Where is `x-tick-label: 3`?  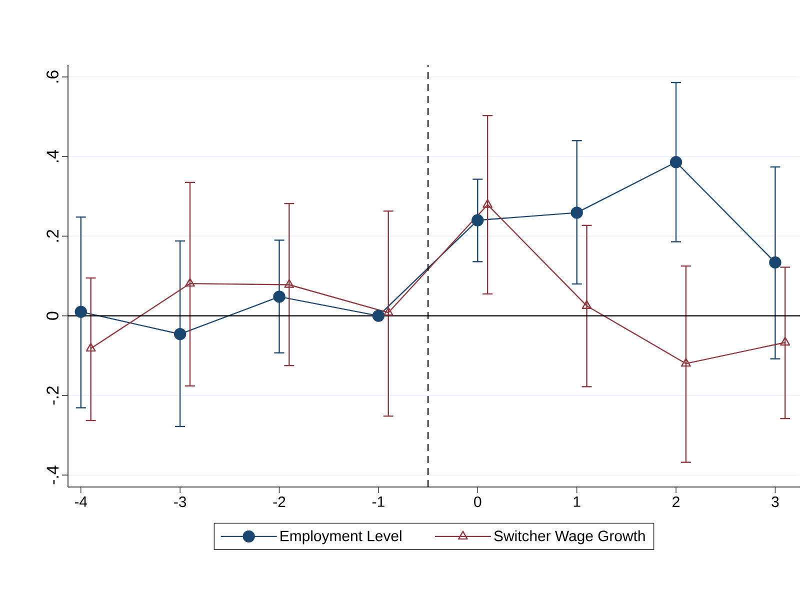 x-tick-label: 3 is located at coordinates (775, 502).